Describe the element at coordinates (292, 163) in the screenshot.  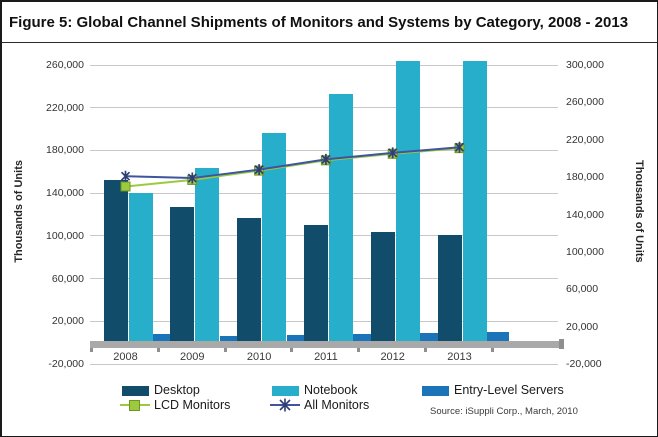
I see `line-all-monitors` at that location.